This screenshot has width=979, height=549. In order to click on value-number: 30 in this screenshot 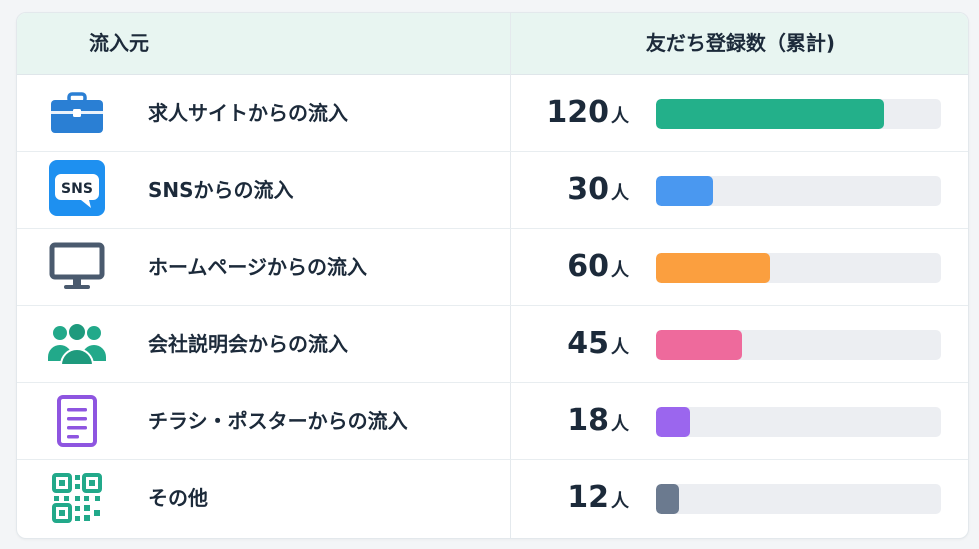, I will do `click(588, 189)`.